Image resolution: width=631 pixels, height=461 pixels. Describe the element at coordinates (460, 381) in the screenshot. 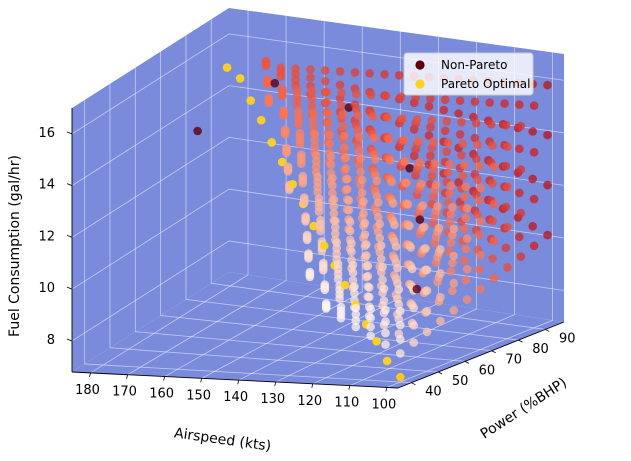

I see `y-tick-label: 50` at that location.